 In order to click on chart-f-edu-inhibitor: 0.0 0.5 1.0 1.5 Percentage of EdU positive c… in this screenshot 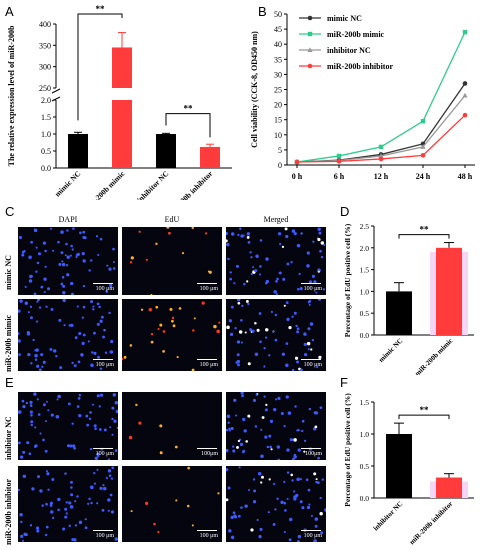, I will do `click(408, 469)`.